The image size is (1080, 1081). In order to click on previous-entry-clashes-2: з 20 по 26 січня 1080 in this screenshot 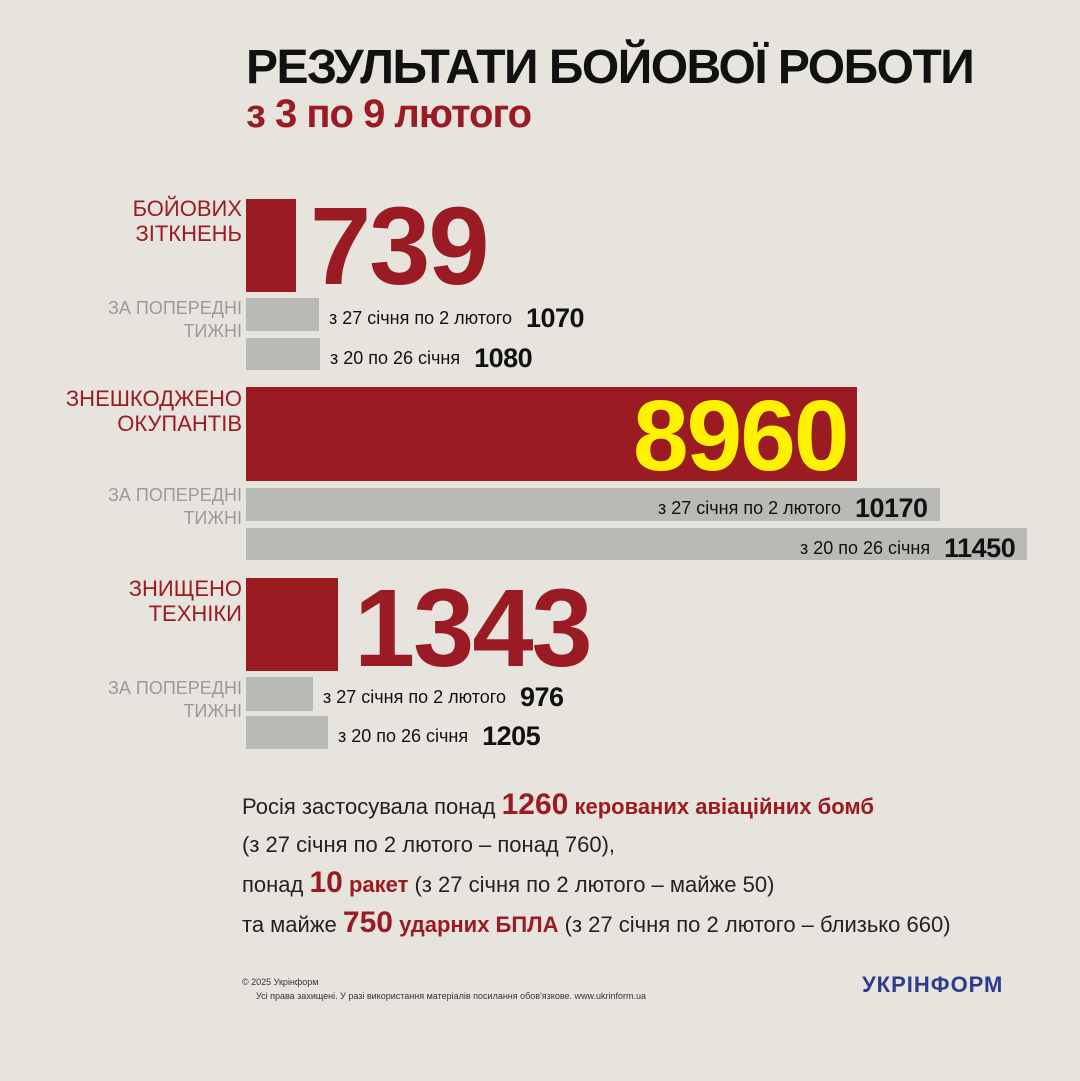, I will do `click(431, 358)`.